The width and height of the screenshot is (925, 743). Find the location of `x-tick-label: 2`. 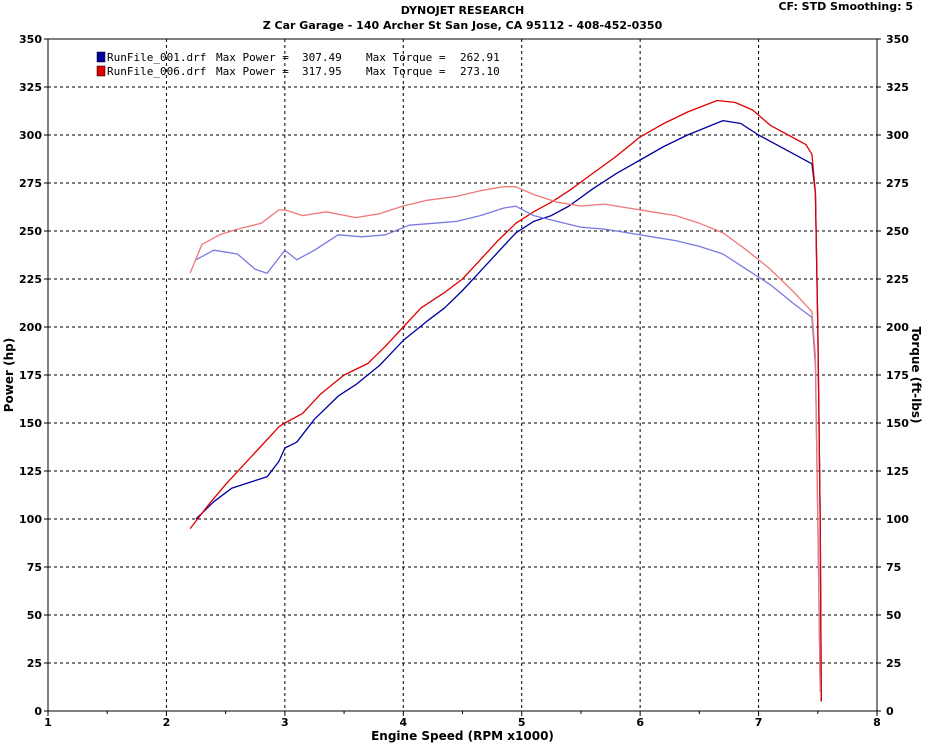

x-tick-label: 2 is located at coordinates (167, 722).